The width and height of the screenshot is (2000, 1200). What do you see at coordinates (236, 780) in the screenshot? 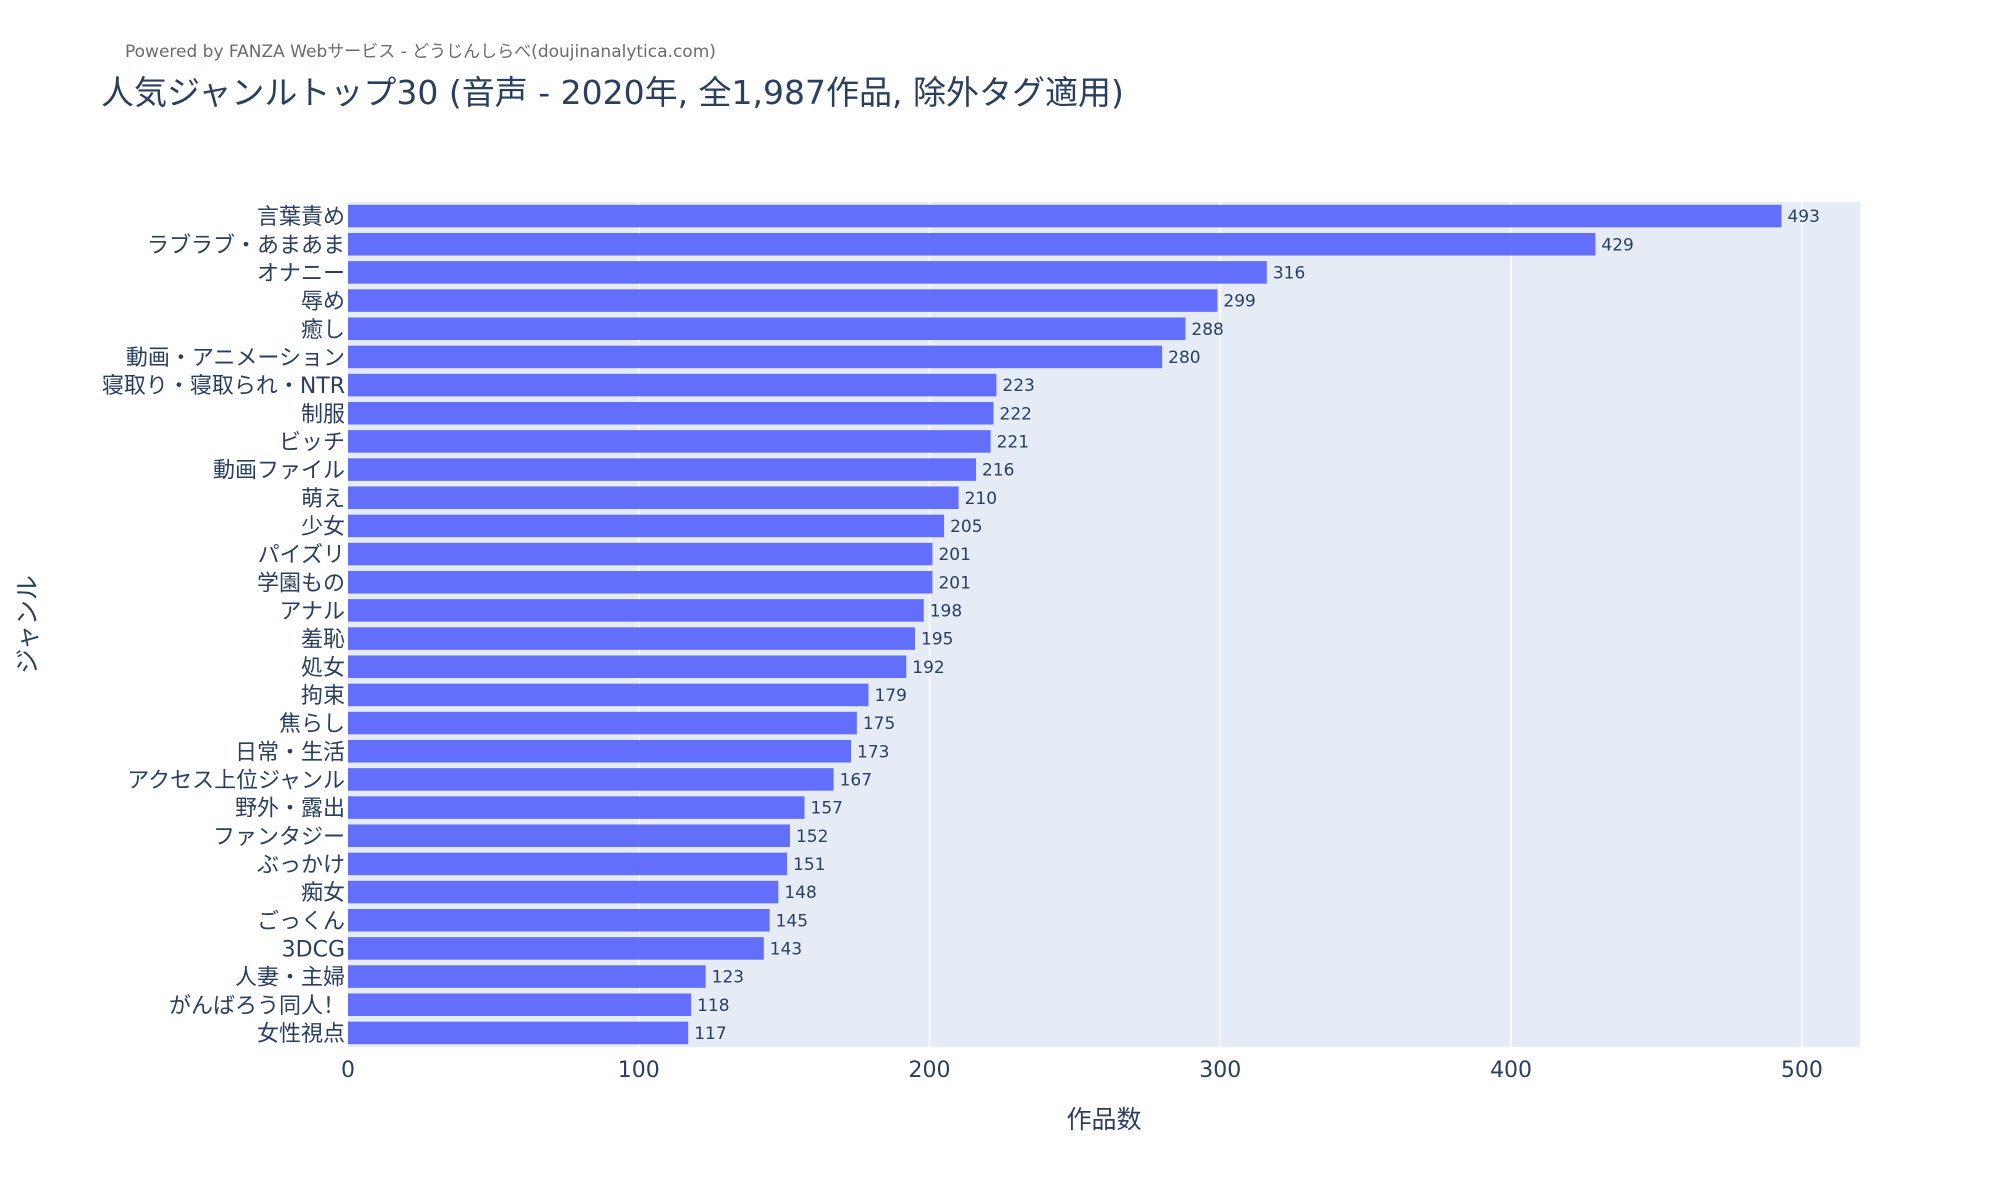
I see `category-label: アクセス上位ジャンル` at bounding box center [236, 780].